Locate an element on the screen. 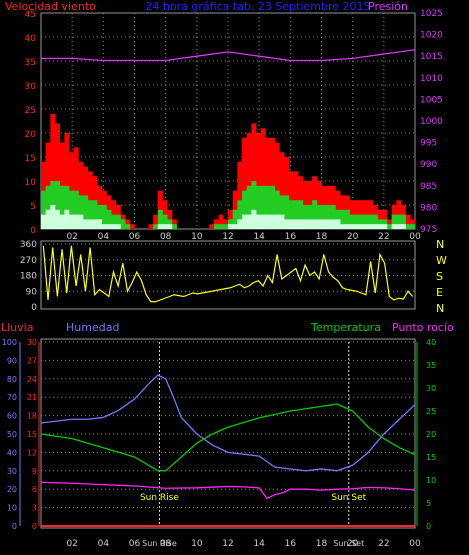  thp-x-tick: 12 is located at coordinates (227, 544).